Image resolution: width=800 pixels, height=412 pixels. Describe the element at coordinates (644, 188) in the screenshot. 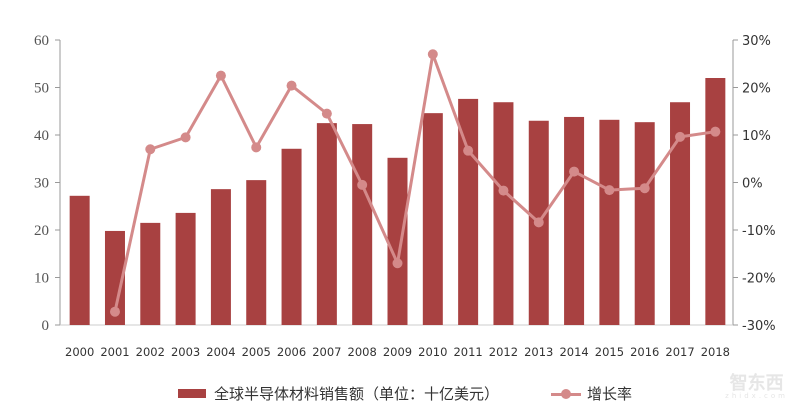

I see `growth-point-2016` at that location.